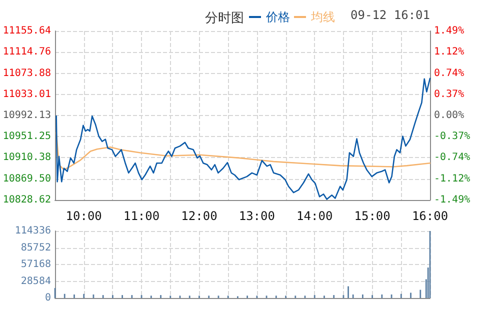  I want to click on y2-tick-label: -0.74%, so click(452, 157).